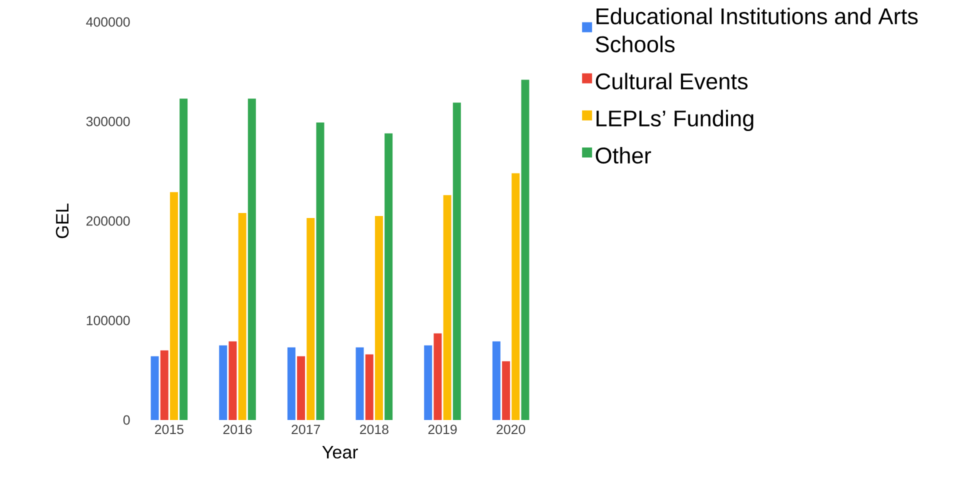 The image size is (974, 481). I want to click on legend-label: Cultural Events, so click(672, 81).